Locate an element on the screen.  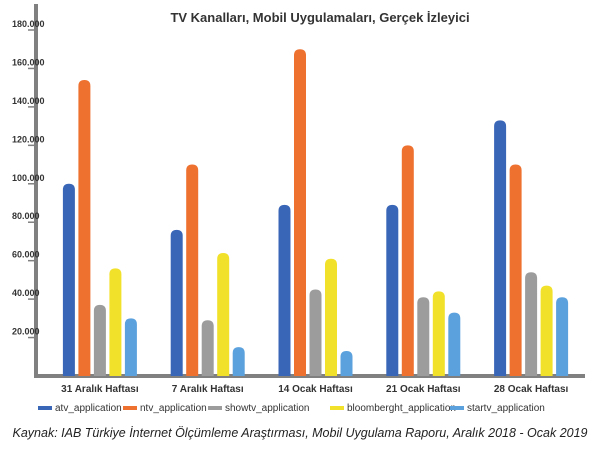
y-tick-label: 100.000 is located at coordinates (28, 178).